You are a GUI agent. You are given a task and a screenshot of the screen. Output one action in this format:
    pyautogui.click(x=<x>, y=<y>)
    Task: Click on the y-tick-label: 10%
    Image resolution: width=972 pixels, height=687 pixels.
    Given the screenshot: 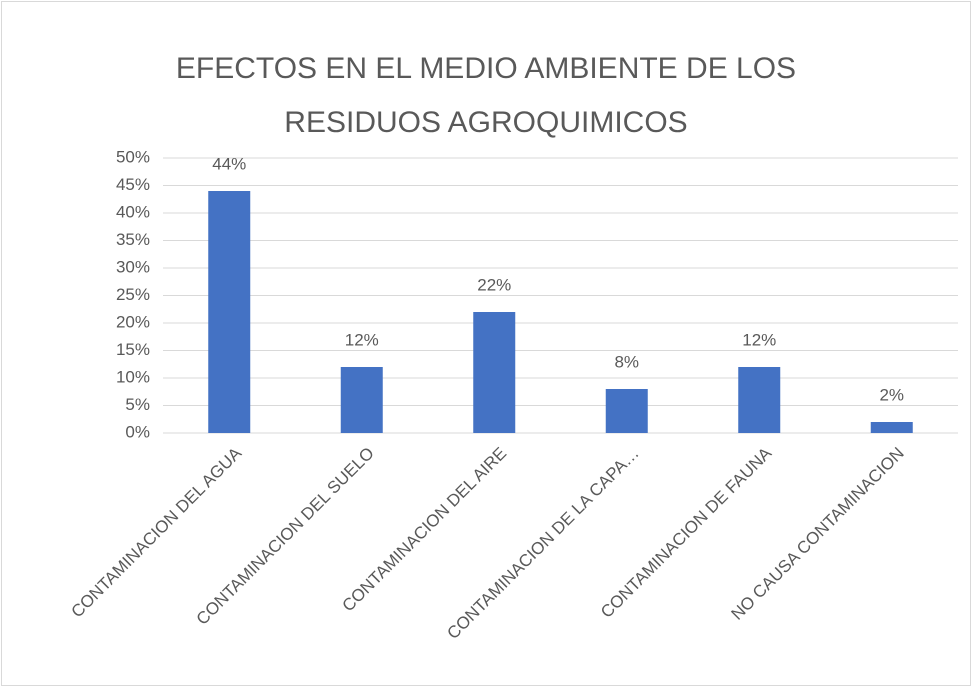 What is the action you would take?
    pyautogui.click(x=133, y=376)
    